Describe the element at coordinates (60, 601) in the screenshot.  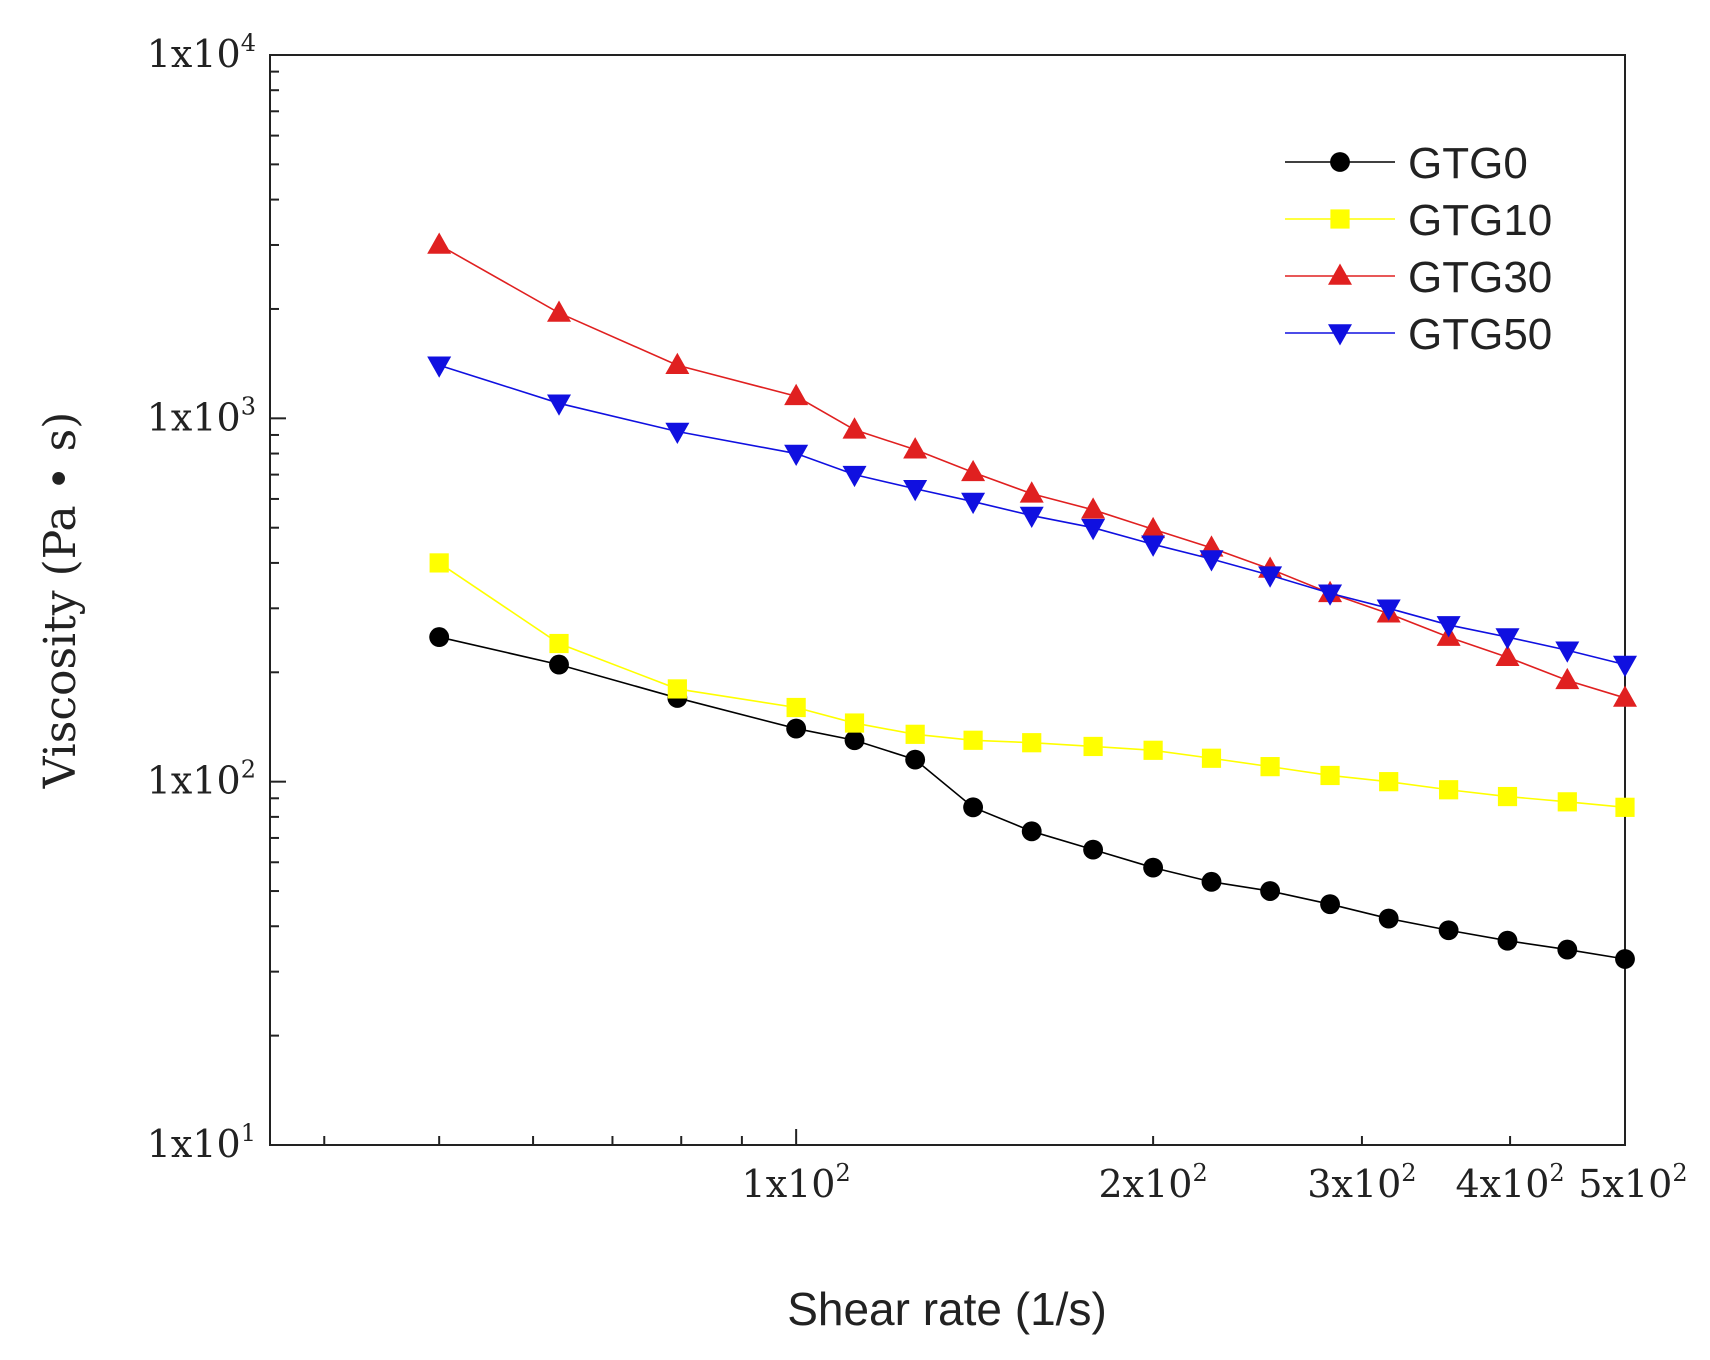
I see `y-axis-label: Viscosity (Pa • s)` at that location.